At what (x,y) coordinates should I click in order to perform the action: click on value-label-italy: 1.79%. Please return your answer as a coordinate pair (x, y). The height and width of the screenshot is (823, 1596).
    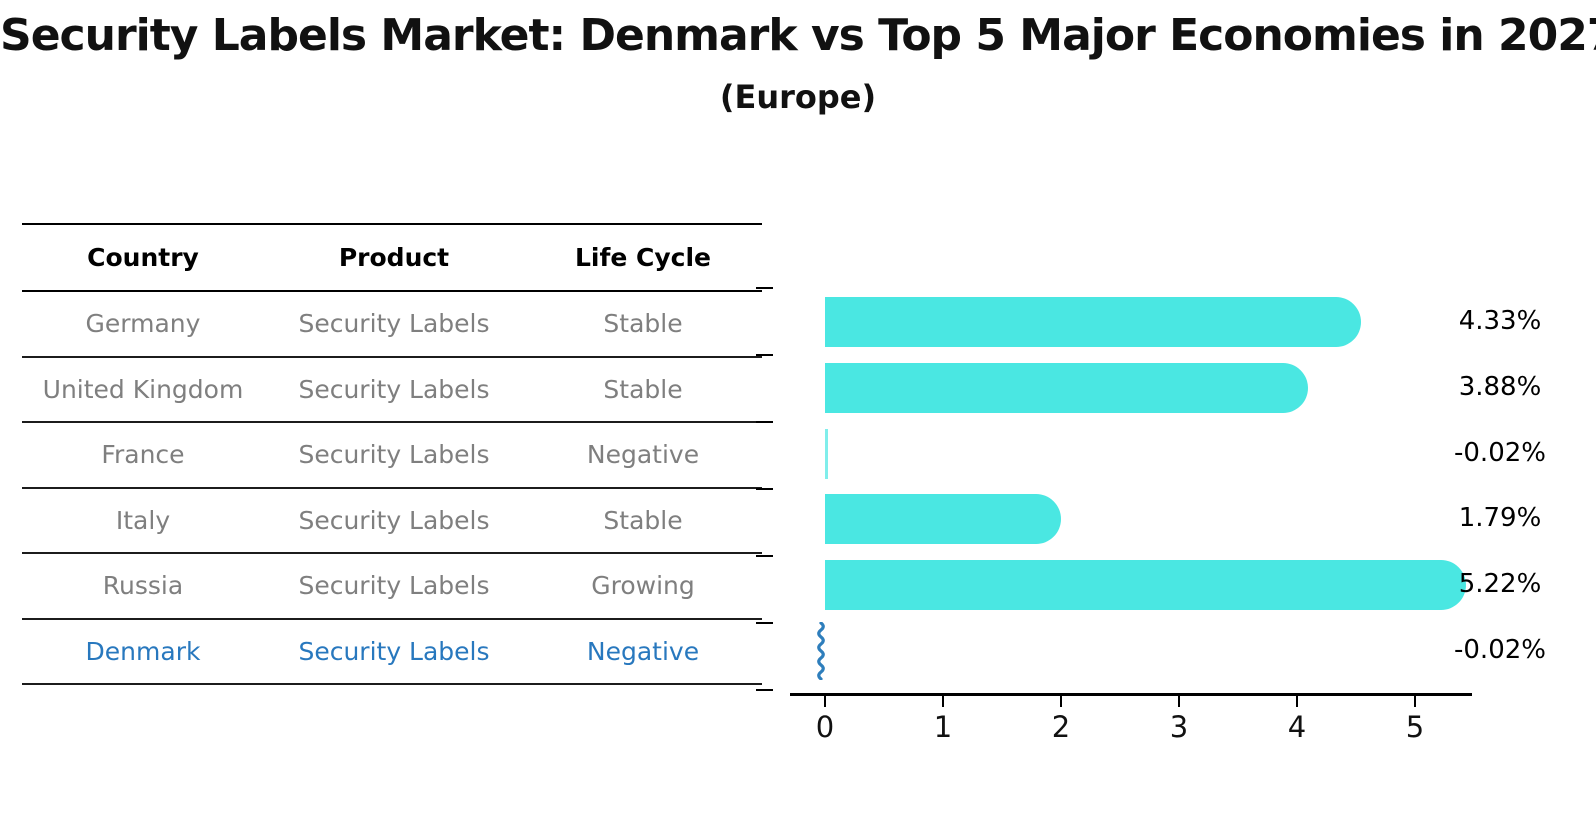
    Looking at the image, I should click on (1500, 518).